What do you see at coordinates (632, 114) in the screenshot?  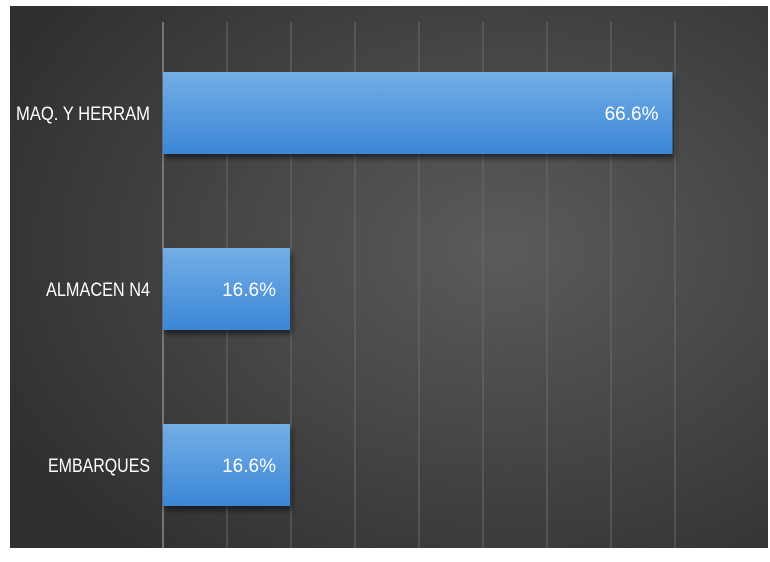 I see `data-label: 66.6%` at bounding box center [632, 114].